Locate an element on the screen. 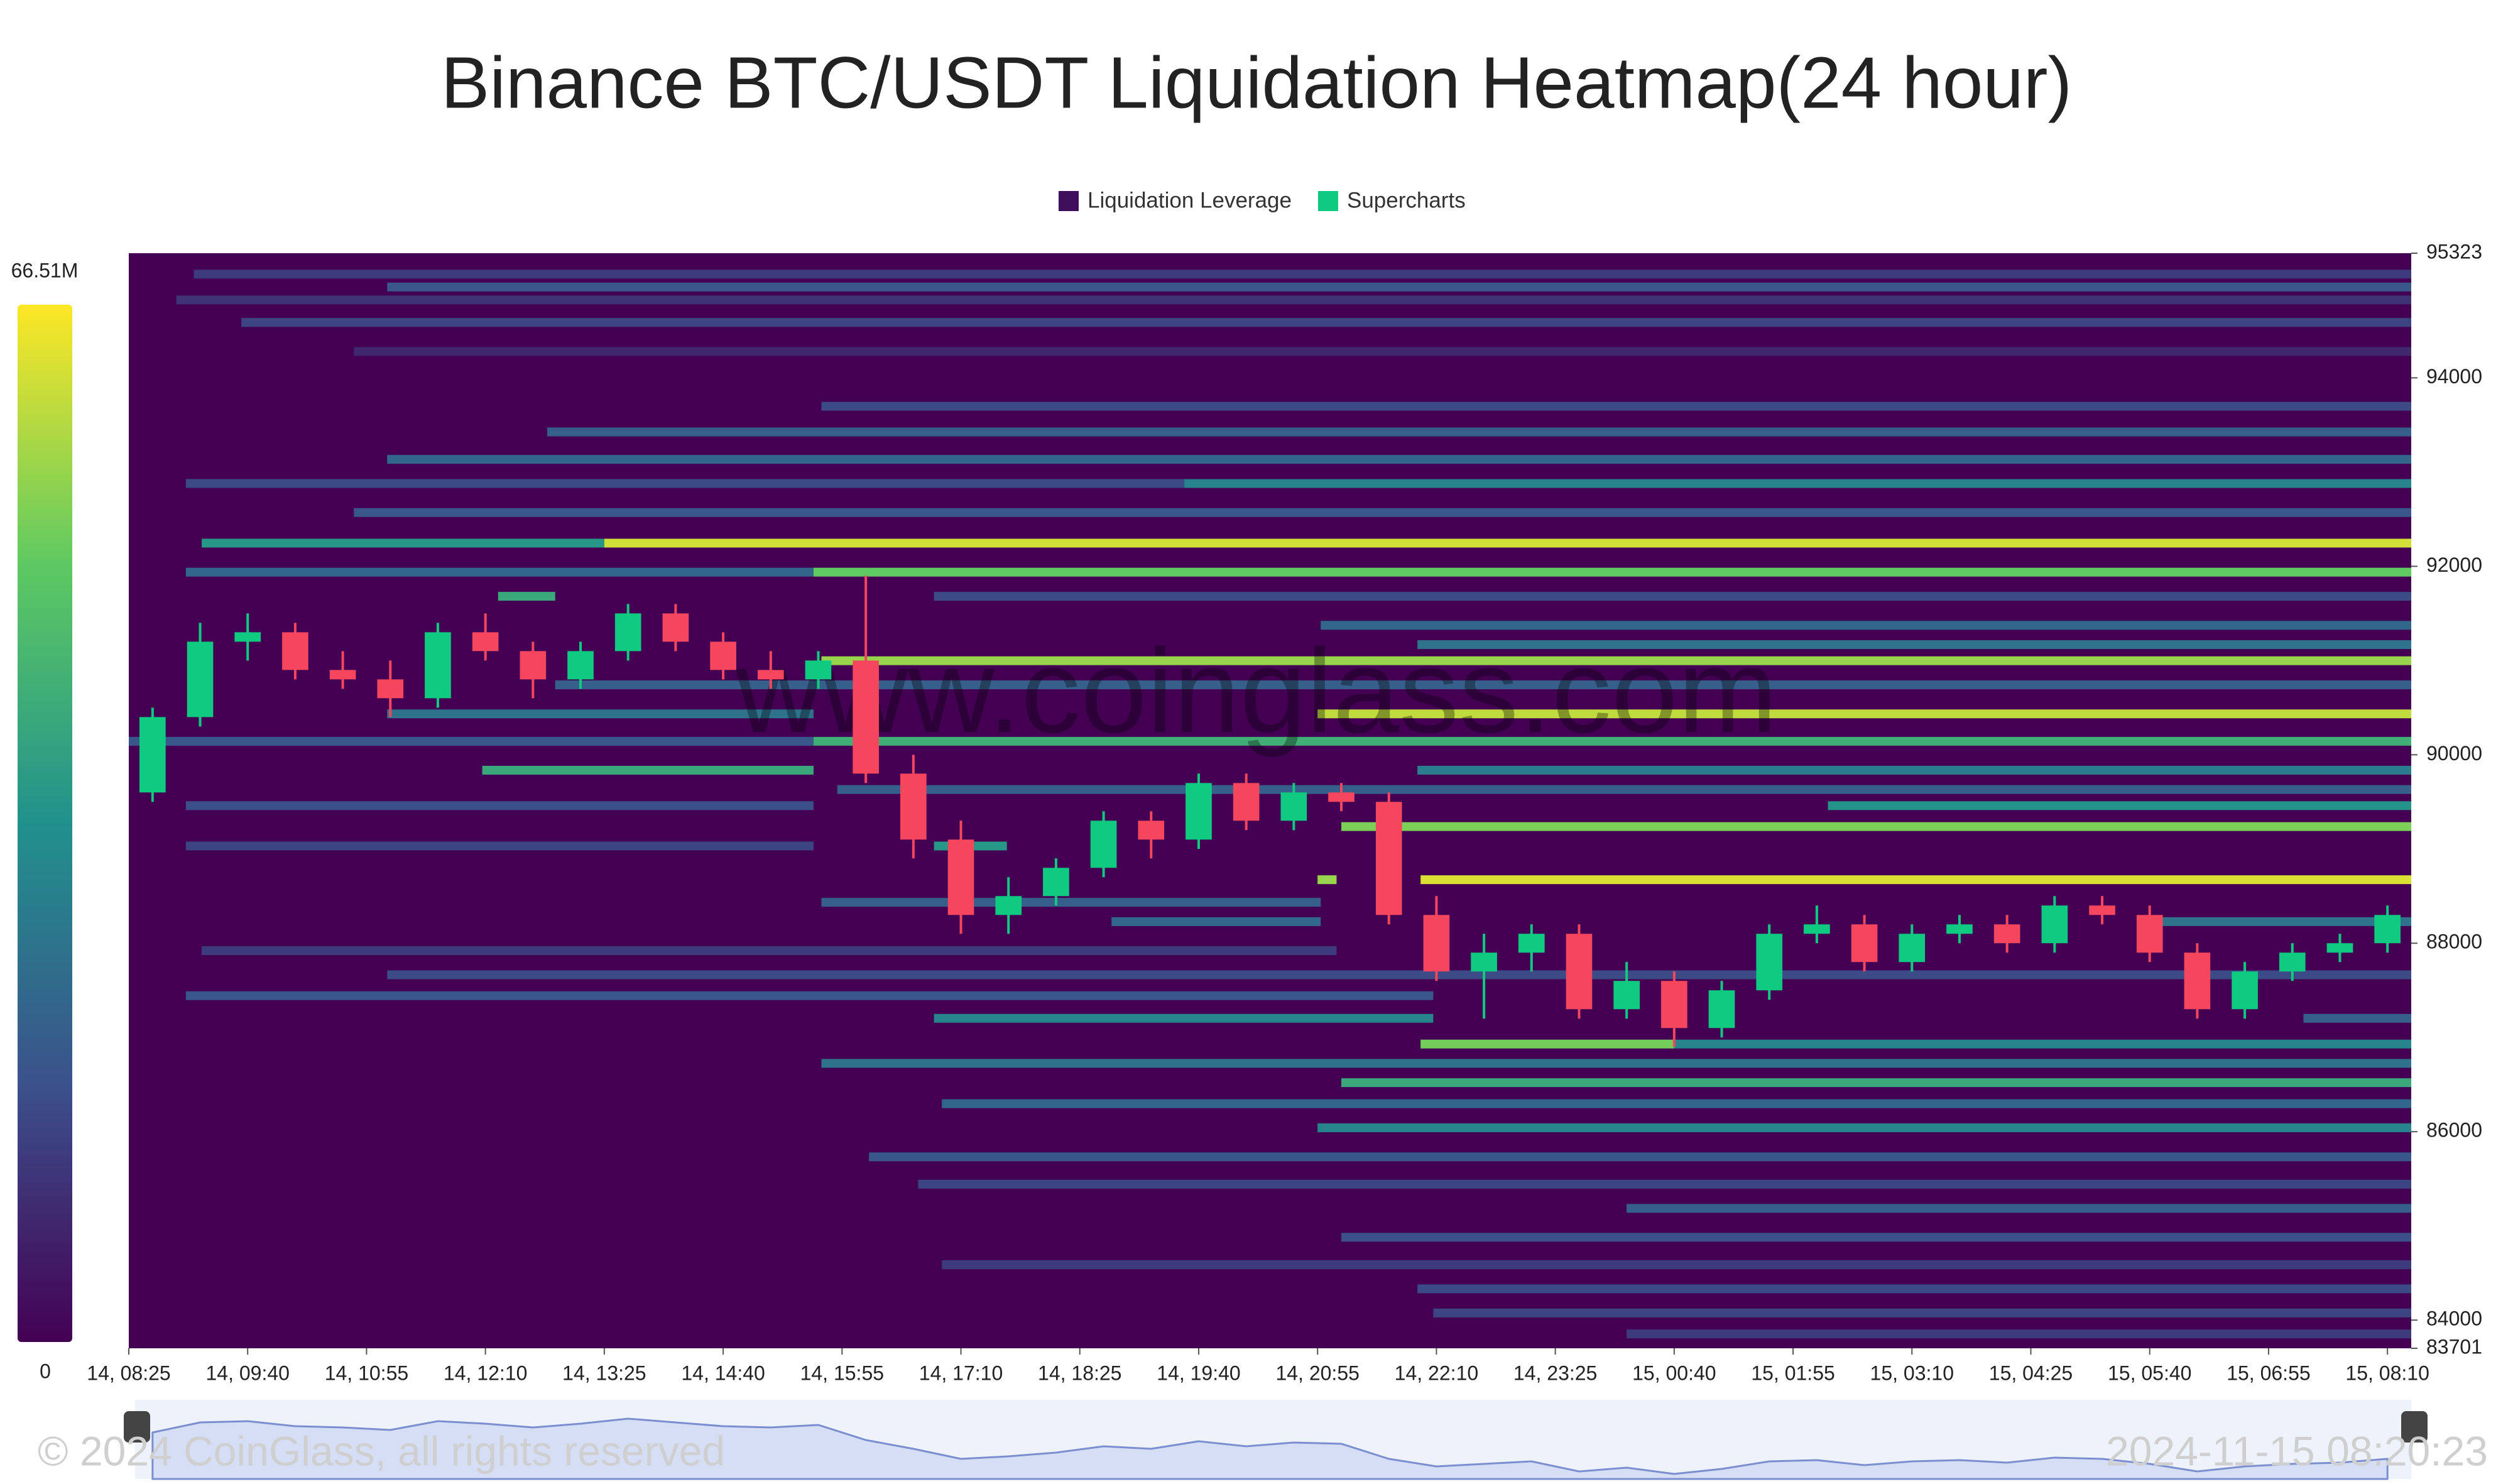 The height and width of the screenshot is (1484, 2513). legend-swatch is located at coordinates (1327, 201).